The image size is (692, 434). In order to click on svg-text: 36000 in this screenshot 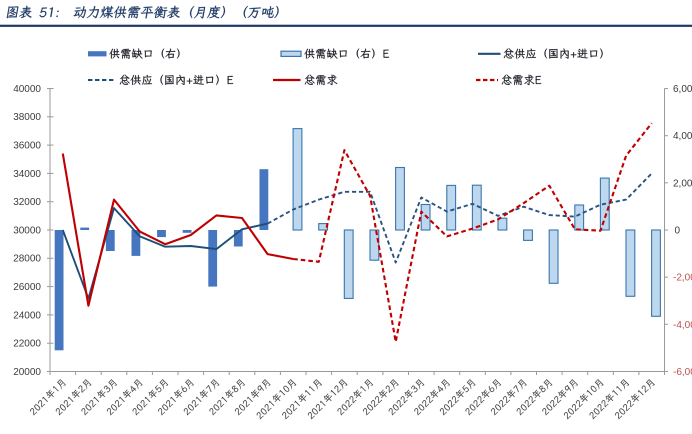, I will do `click(27, 146)`.